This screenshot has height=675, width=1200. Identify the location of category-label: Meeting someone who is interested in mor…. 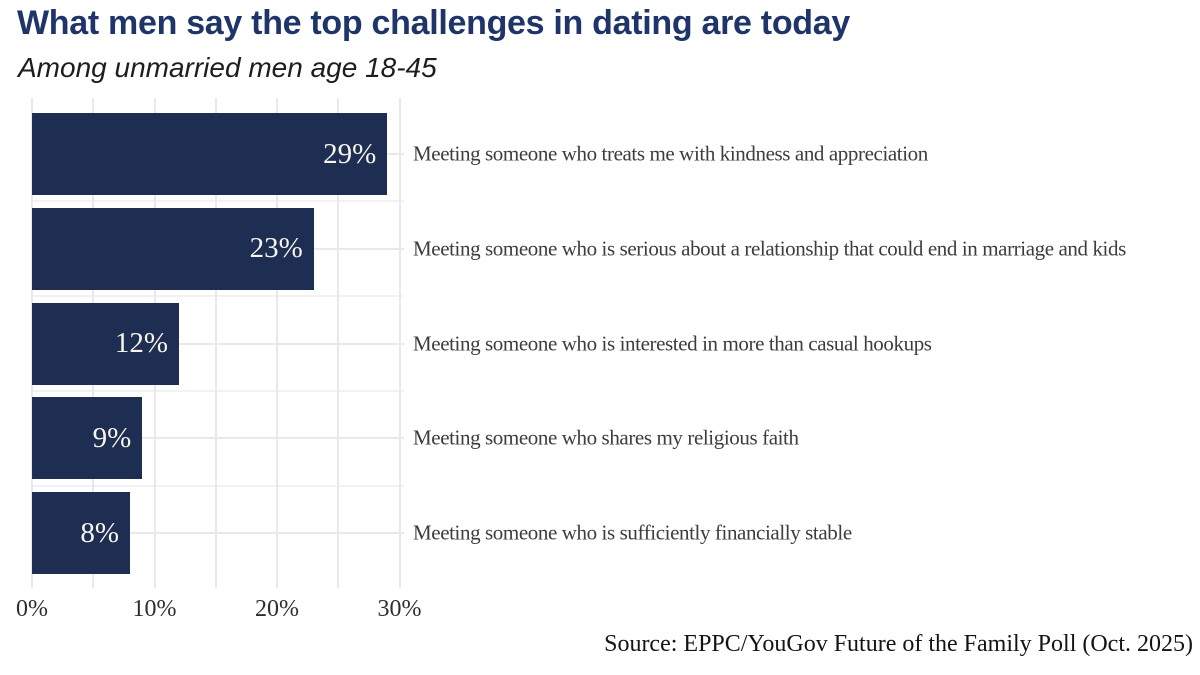
(672, 343).